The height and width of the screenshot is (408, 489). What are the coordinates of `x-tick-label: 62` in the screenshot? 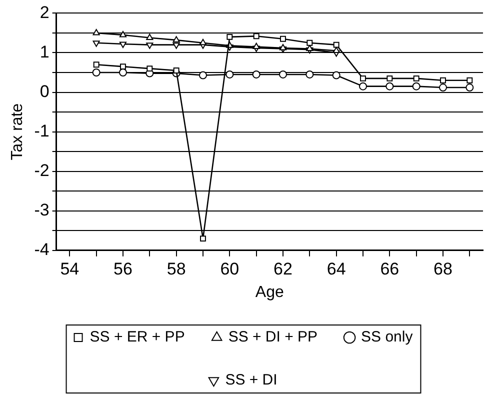 It's located at (283, 268).